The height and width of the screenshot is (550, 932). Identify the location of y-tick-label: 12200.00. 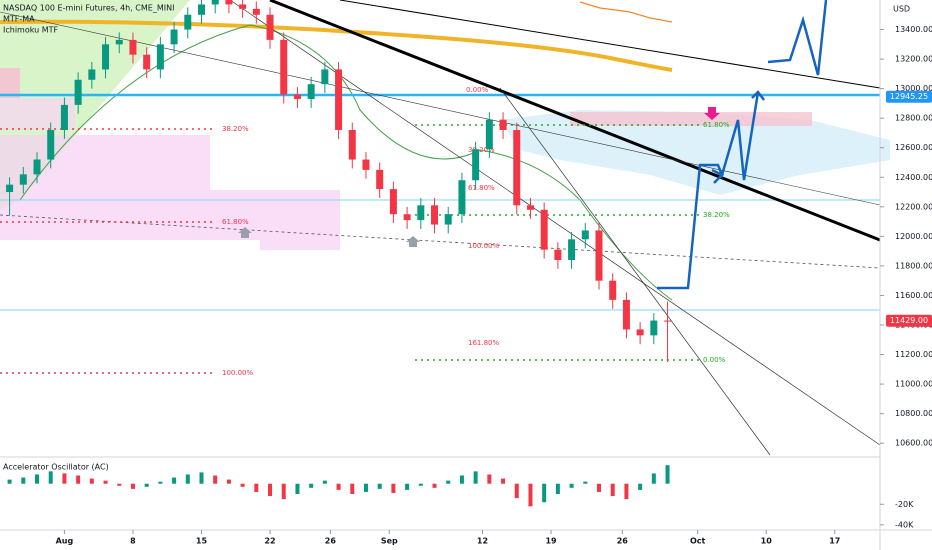
(913, 206).